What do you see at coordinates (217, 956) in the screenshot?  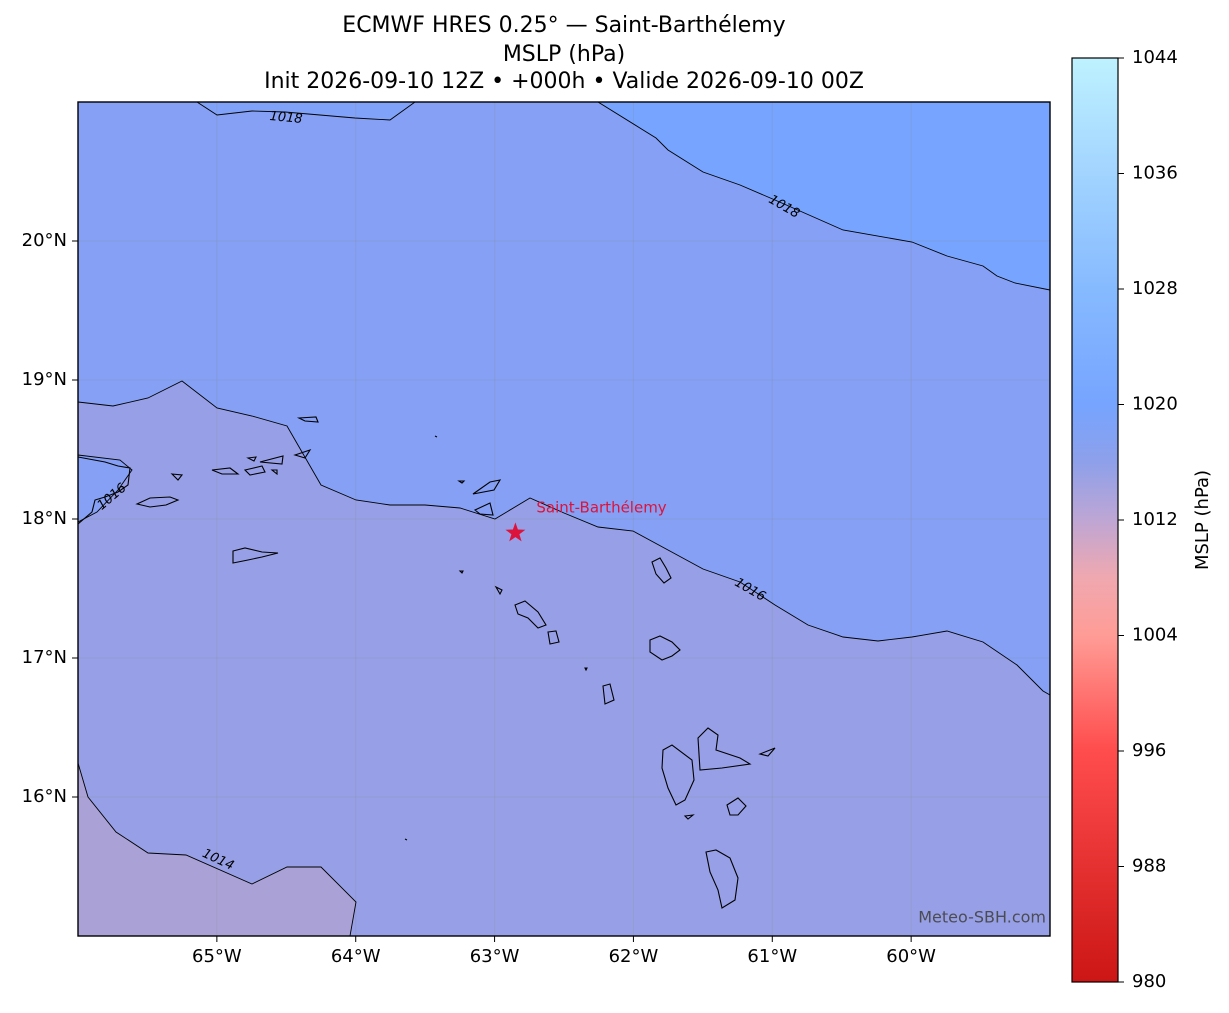 I see `x-tick-label: 65°W` at bounding box center [217, 956].